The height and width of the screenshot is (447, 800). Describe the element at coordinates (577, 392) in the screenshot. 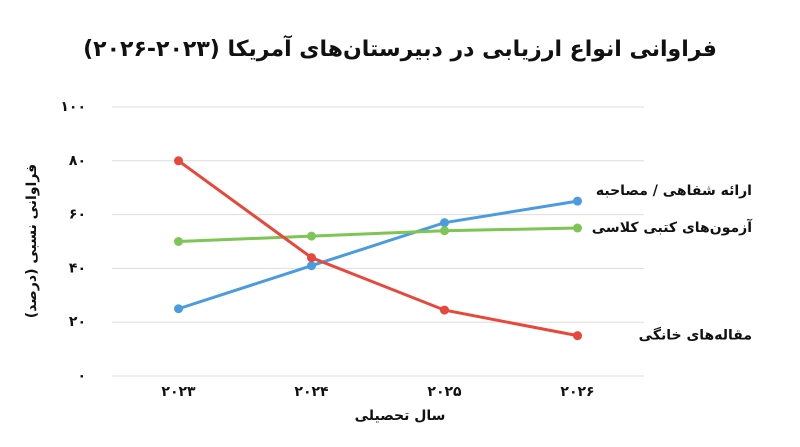

I see `x-tick-label: ۲۰۲۶` at that location.